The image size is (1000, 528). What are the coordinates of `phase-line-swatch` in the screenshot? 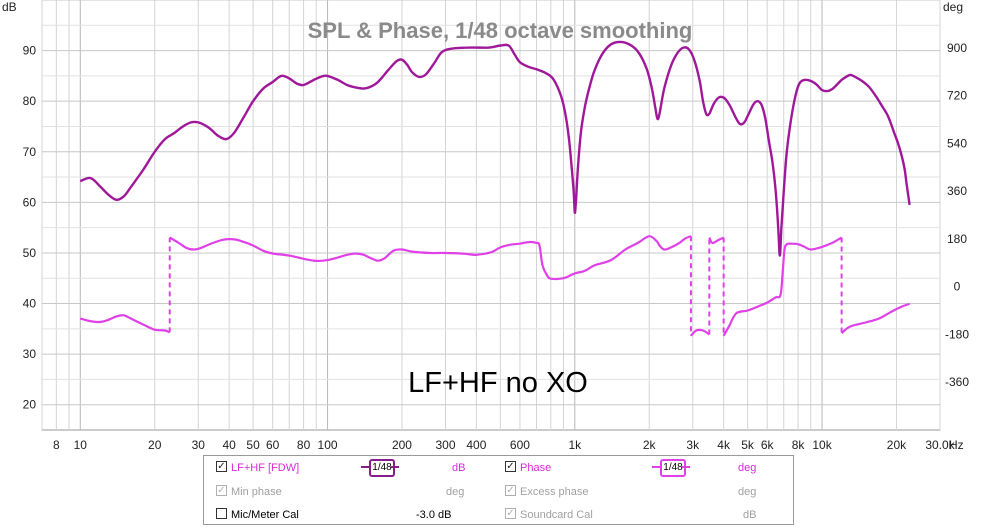 It's located at (656, 467).